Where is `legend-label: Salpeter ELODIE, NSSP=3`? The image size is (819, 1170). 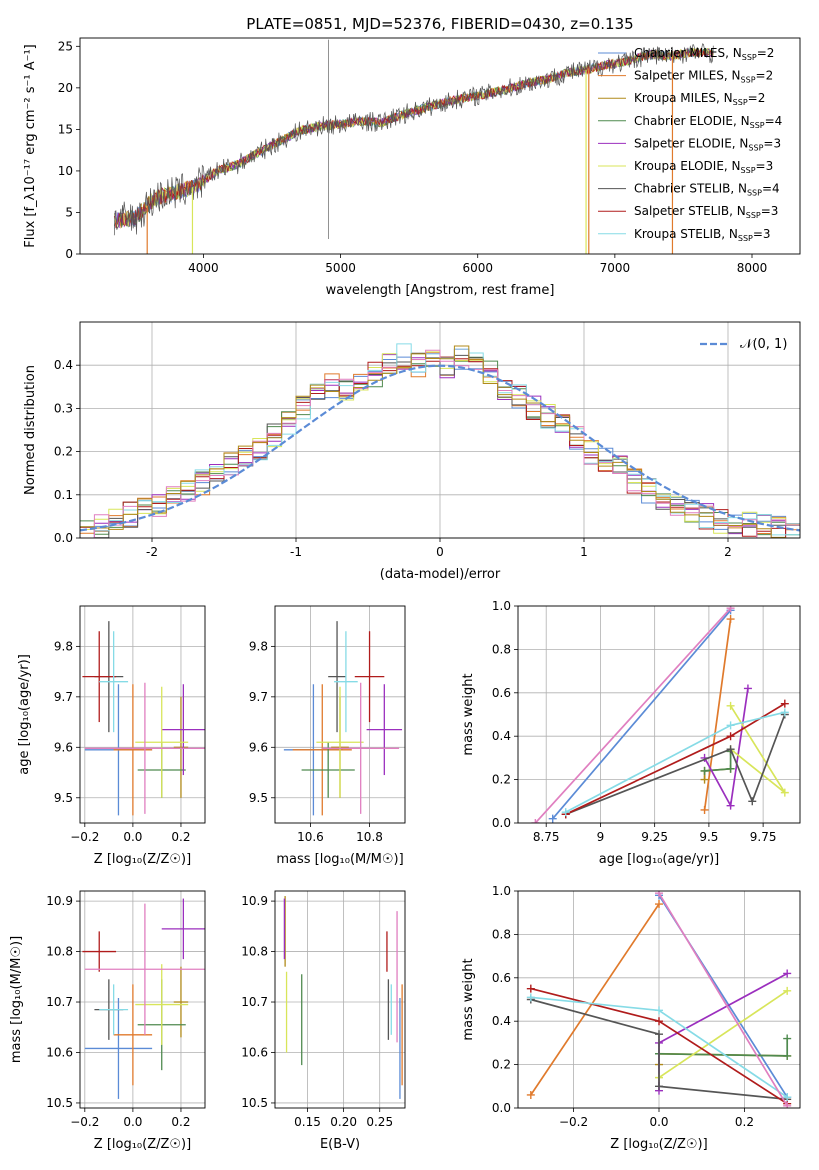
legend-label: Salpeter ELODIE, NSSP=3 is located at coordinates (707, 144).